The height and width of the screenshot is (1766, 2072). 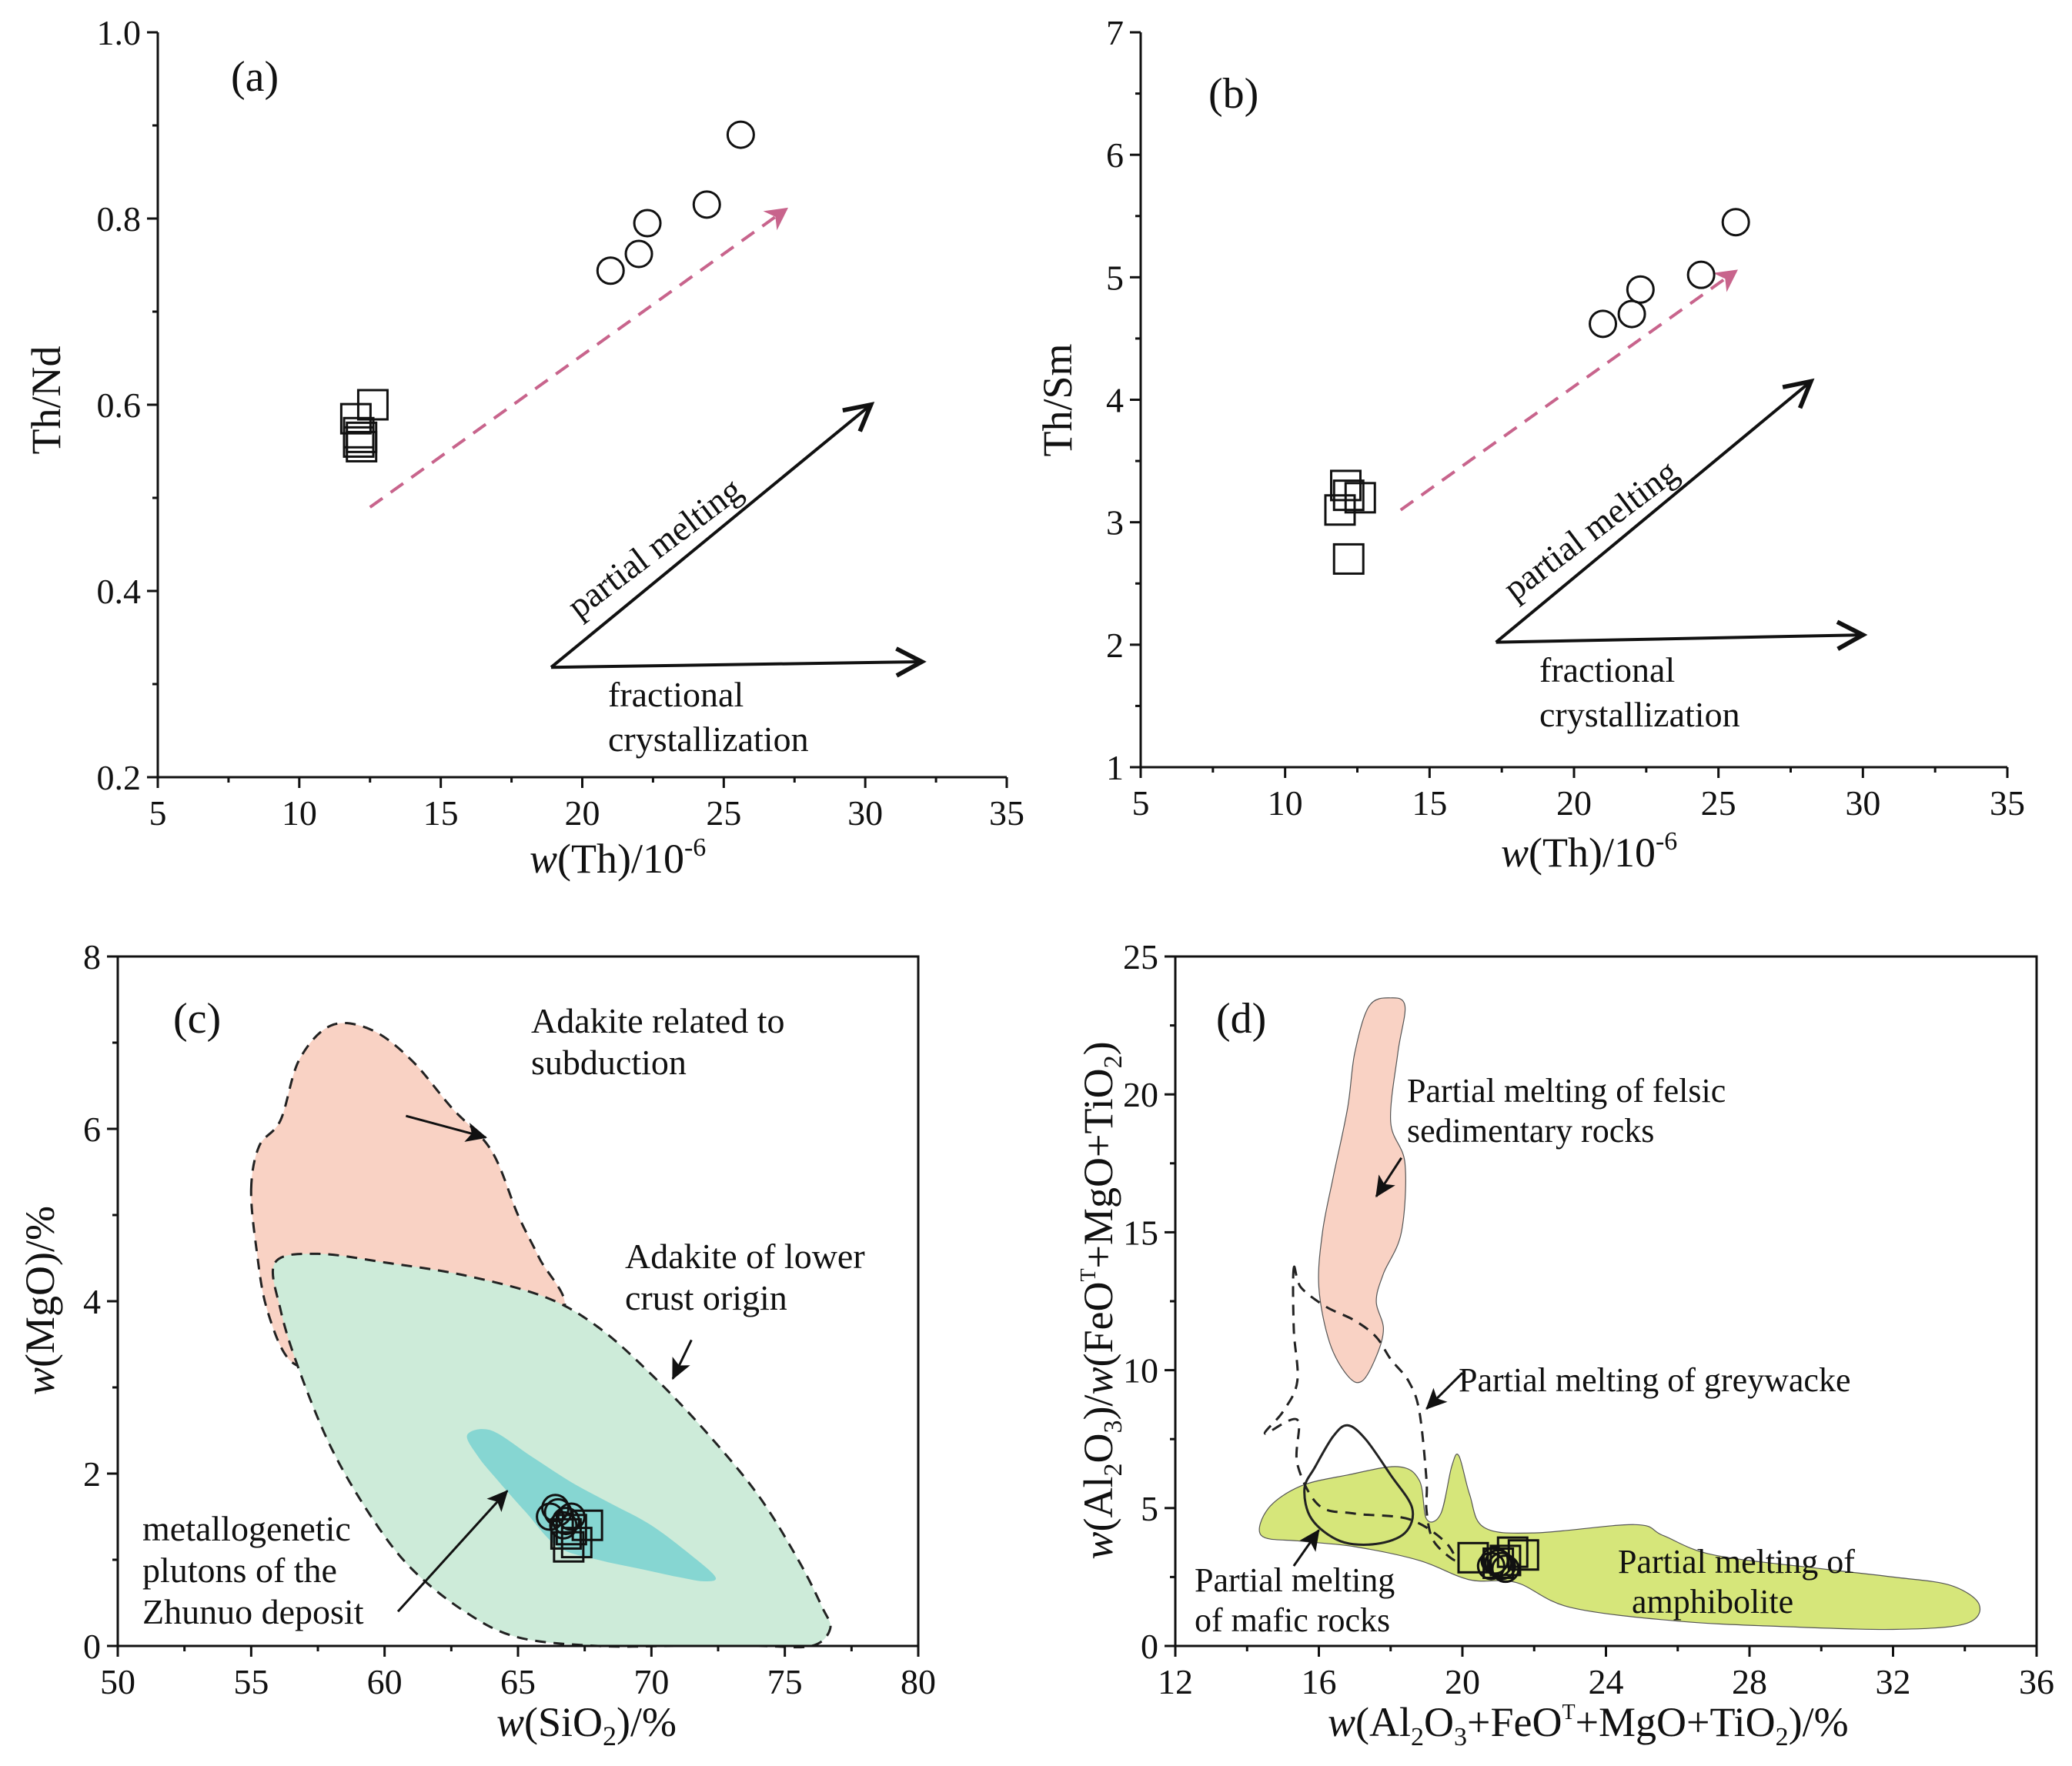 I want to click on panel-c-y-tick-label: 0, so click(x=92, y=1646).